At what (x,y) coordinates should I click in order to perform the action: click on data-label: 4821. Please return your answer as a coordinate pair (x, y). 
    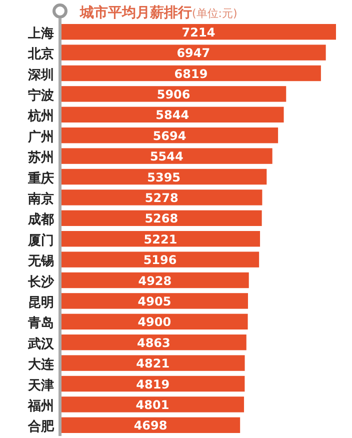
    Looking at the image, I should click on (153, 363).